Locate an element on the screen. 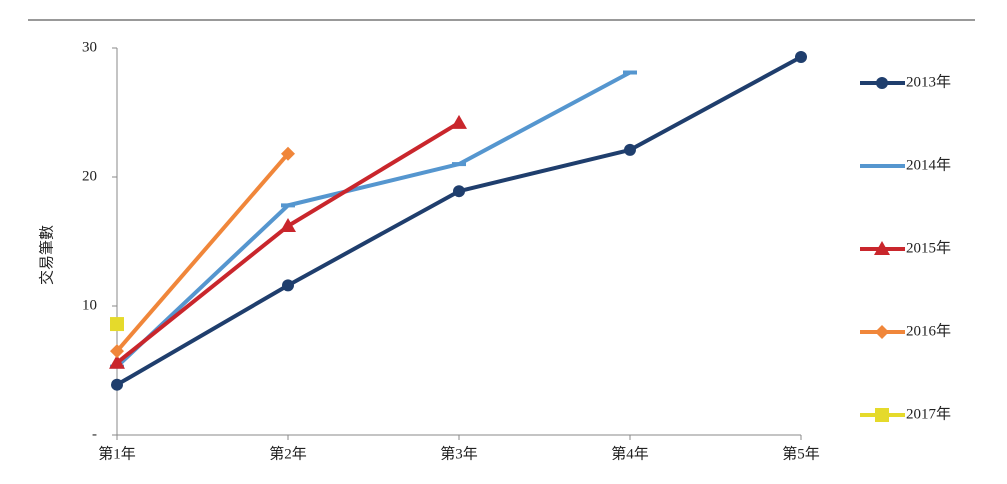 This screenshot has height=484, width=1007. legend-label: 2016年 is located at coordinates (928, 330).